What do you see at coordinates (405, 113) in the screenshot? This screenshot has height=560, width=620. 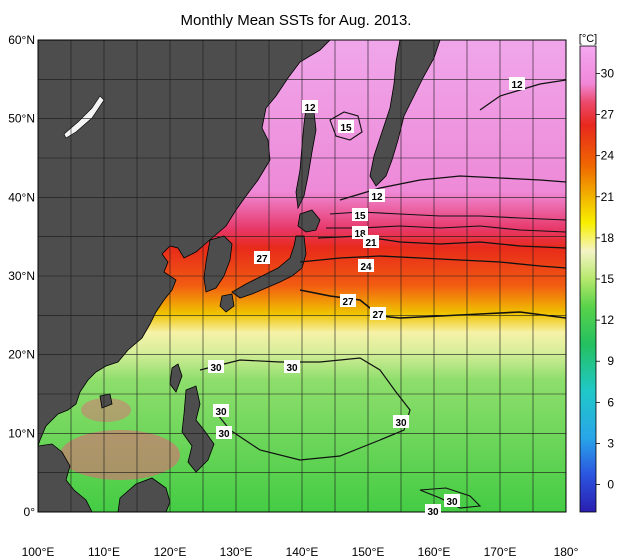 I see `kamchatka-land` at bounding box center [405, 113].